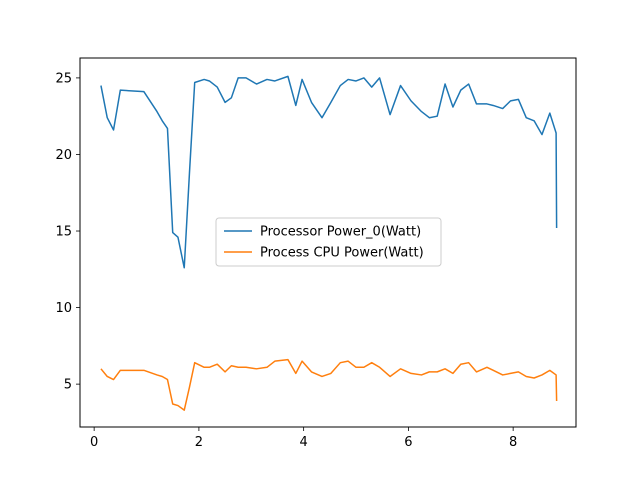  I want to click on x-tick-label: 4, so click(304, 442).